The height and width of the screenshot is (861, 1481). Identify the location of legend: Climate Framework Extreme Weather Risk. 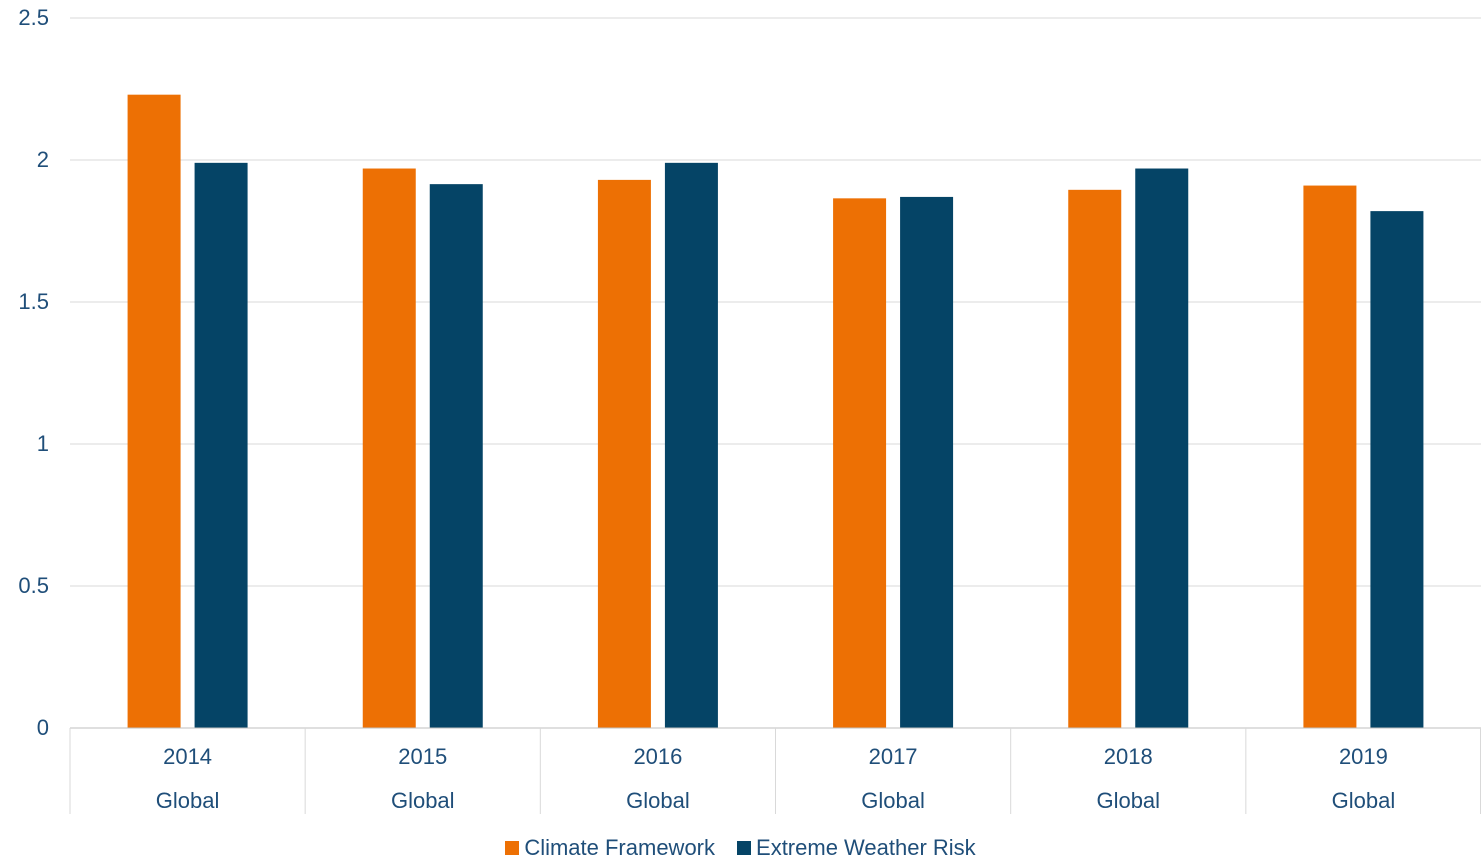
(740, 847).